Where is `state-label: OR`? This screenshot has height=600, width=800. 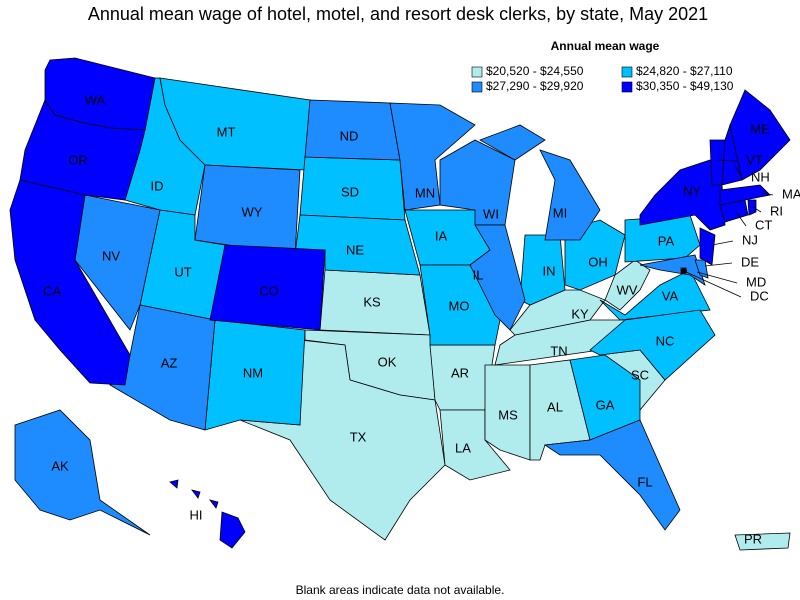
state-label: OR is located at coordinates (78, 159).